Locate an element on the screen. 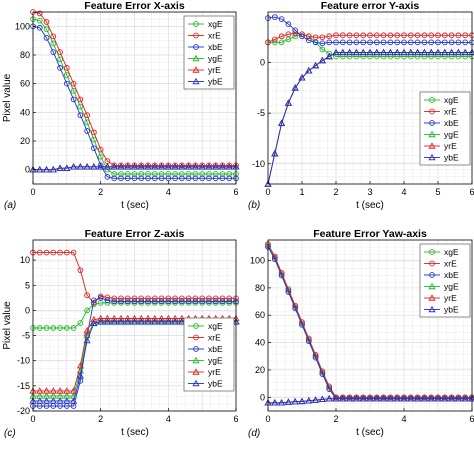  y-tick-label: 60 is located at coordinates (25, 84).